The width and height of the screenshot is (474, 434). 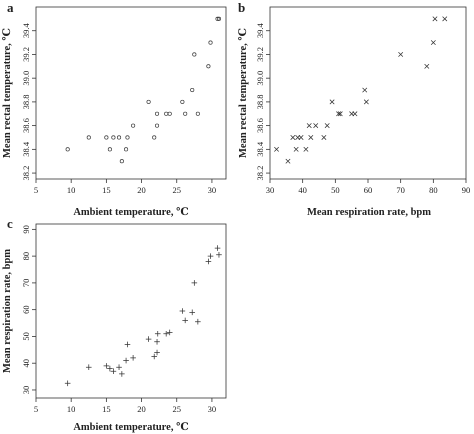 I want to click on panel-a-y-tick-label: 38.6, so click(x=26, y=125).